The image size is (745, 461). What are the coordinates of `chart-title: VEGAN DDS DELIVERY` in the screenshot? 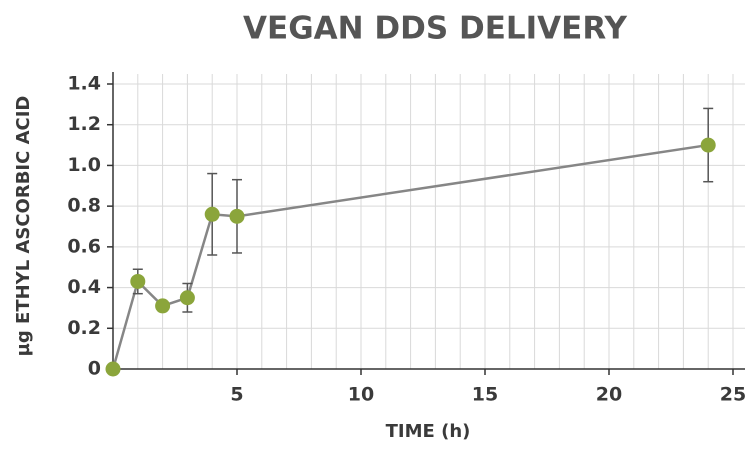 It's located at (435, 29).